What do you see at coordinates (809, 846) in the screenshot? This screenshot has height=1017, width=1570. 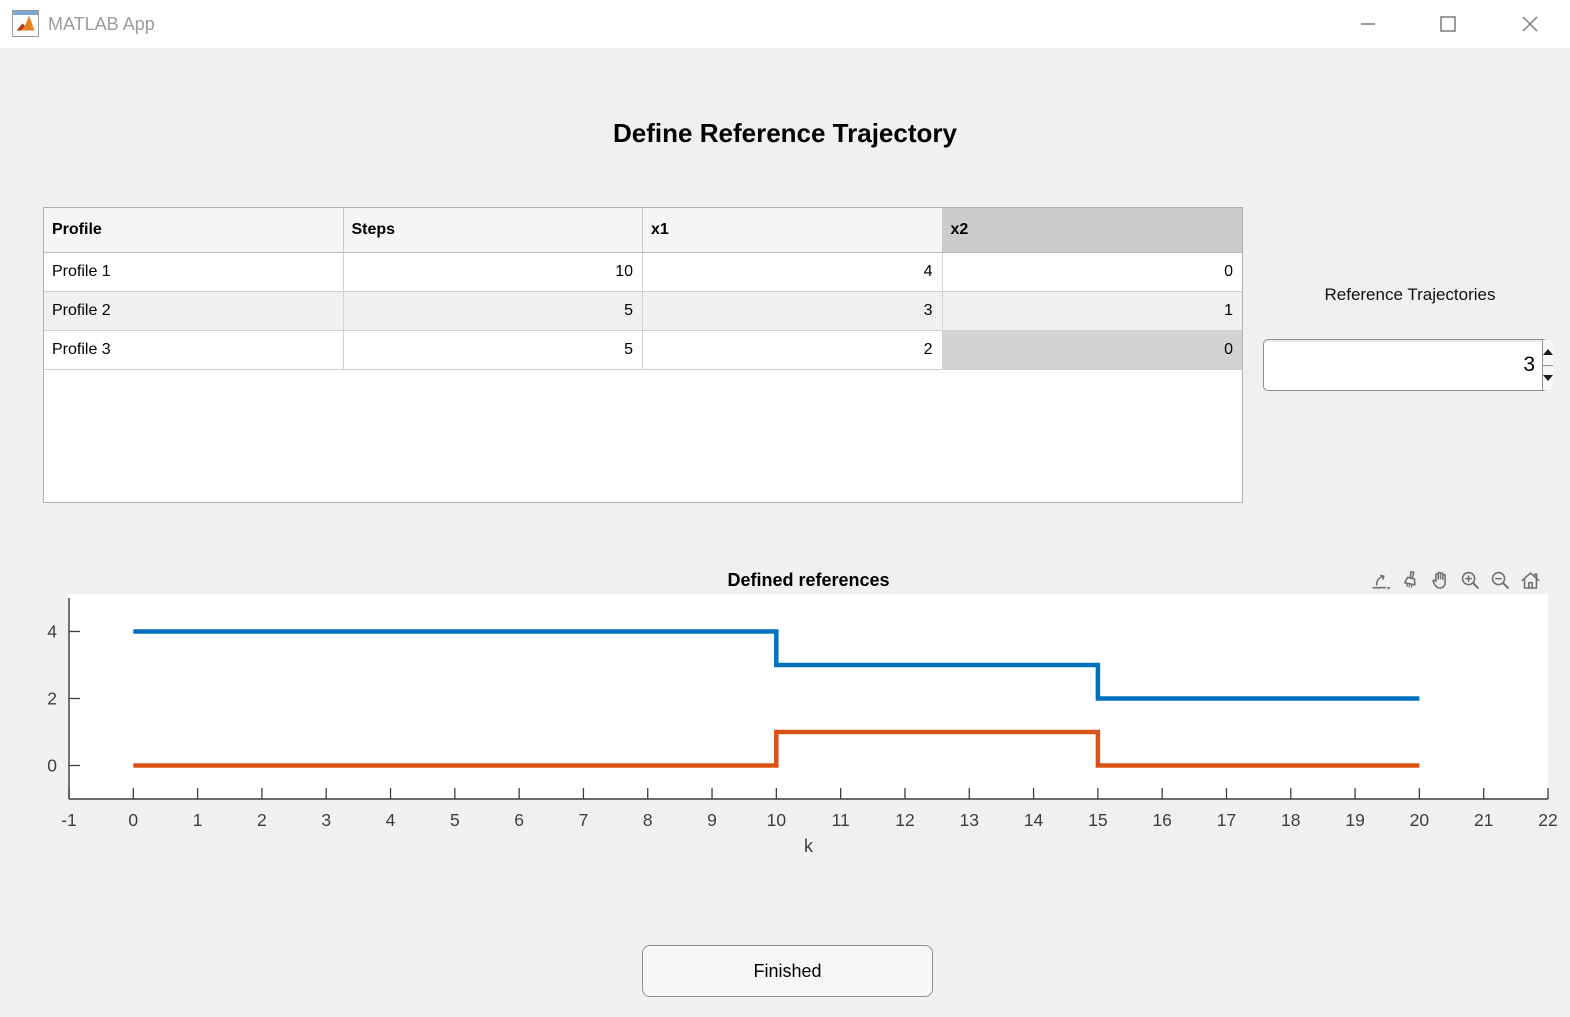 I see `svg-text: k` at bounding box center [809, 846].